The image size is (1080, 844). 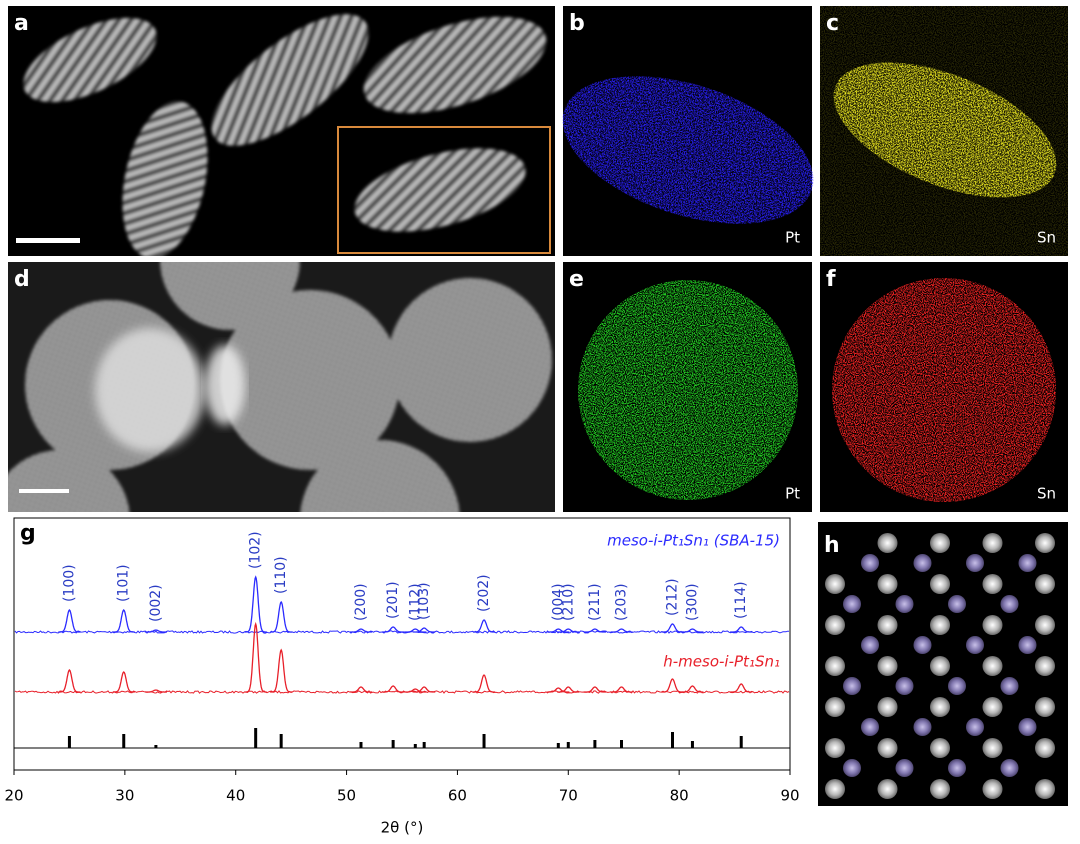 I want to click on peak-label: (101), so click(x=124, y=583).